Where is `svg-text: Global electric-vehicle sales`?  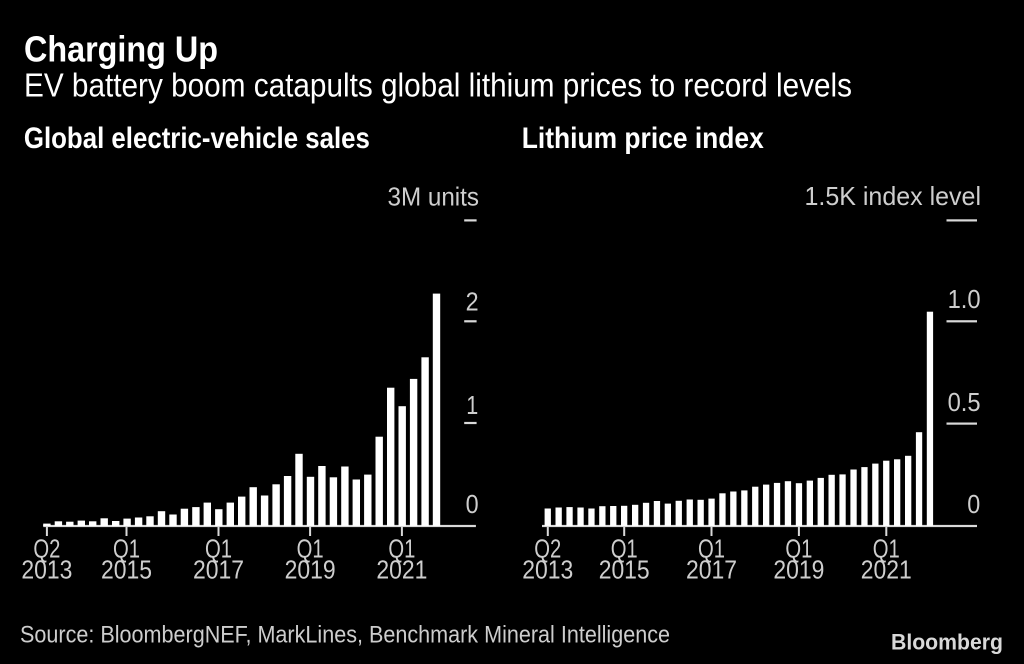 svg-text: Global electric-vehicle sales is located at coordinates (197, 138).